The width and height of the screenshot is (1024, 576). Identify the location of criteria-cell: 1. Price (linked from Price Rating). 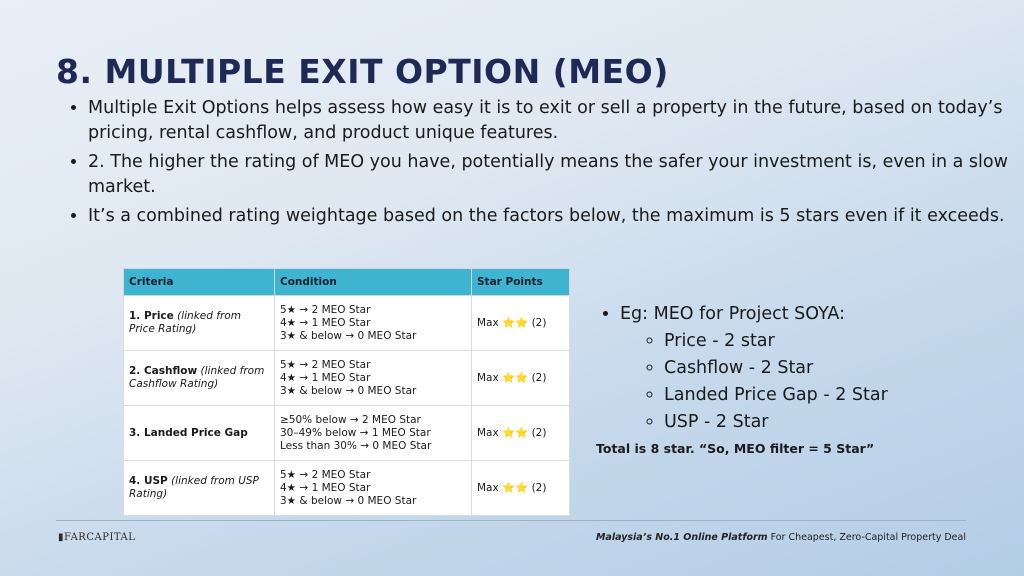
(199, 323).